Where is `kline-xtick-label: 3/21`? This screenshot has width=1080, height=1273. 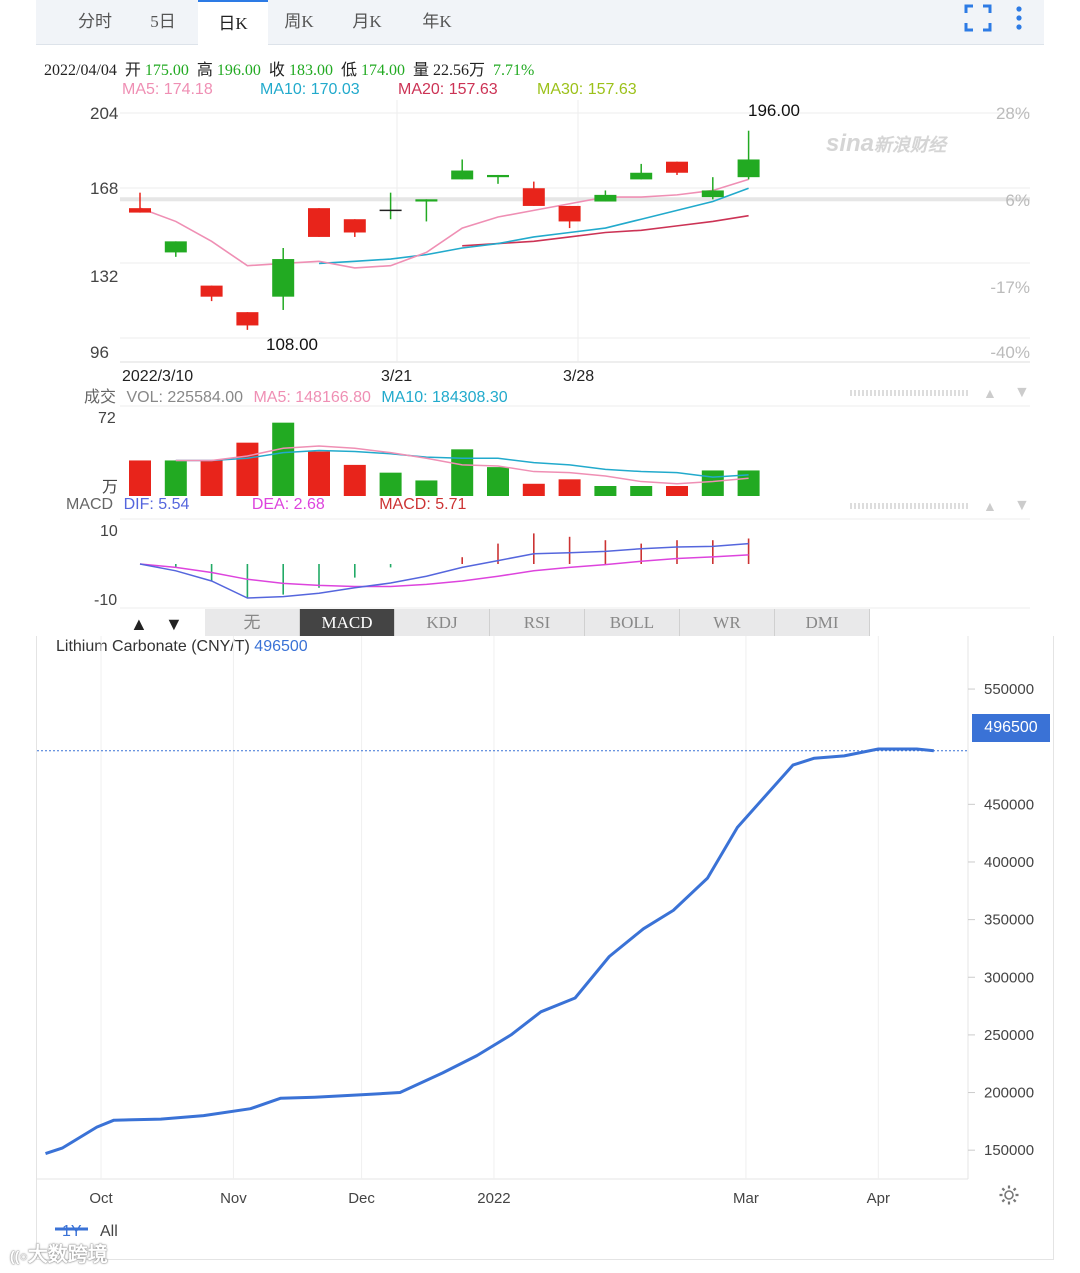 kline-xtick-label: 3/21 is located at coordinates (396, 376).